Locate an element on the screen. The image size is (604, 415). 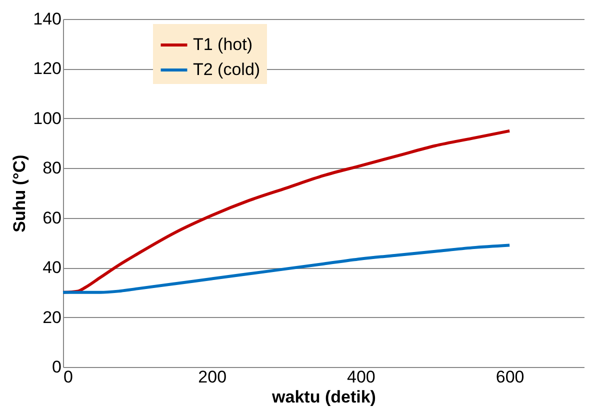
x-tick-label: 0 is located at coordinates (68, 377).